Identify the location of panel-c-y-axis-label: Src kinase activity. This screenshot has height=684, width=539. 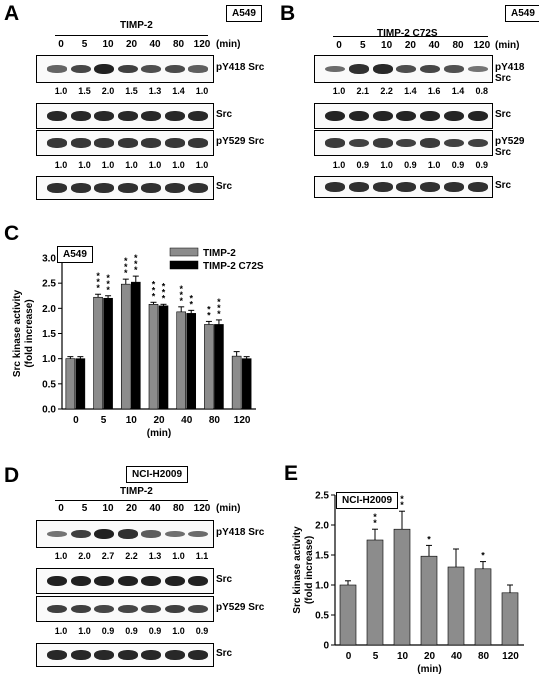
(17, 333).